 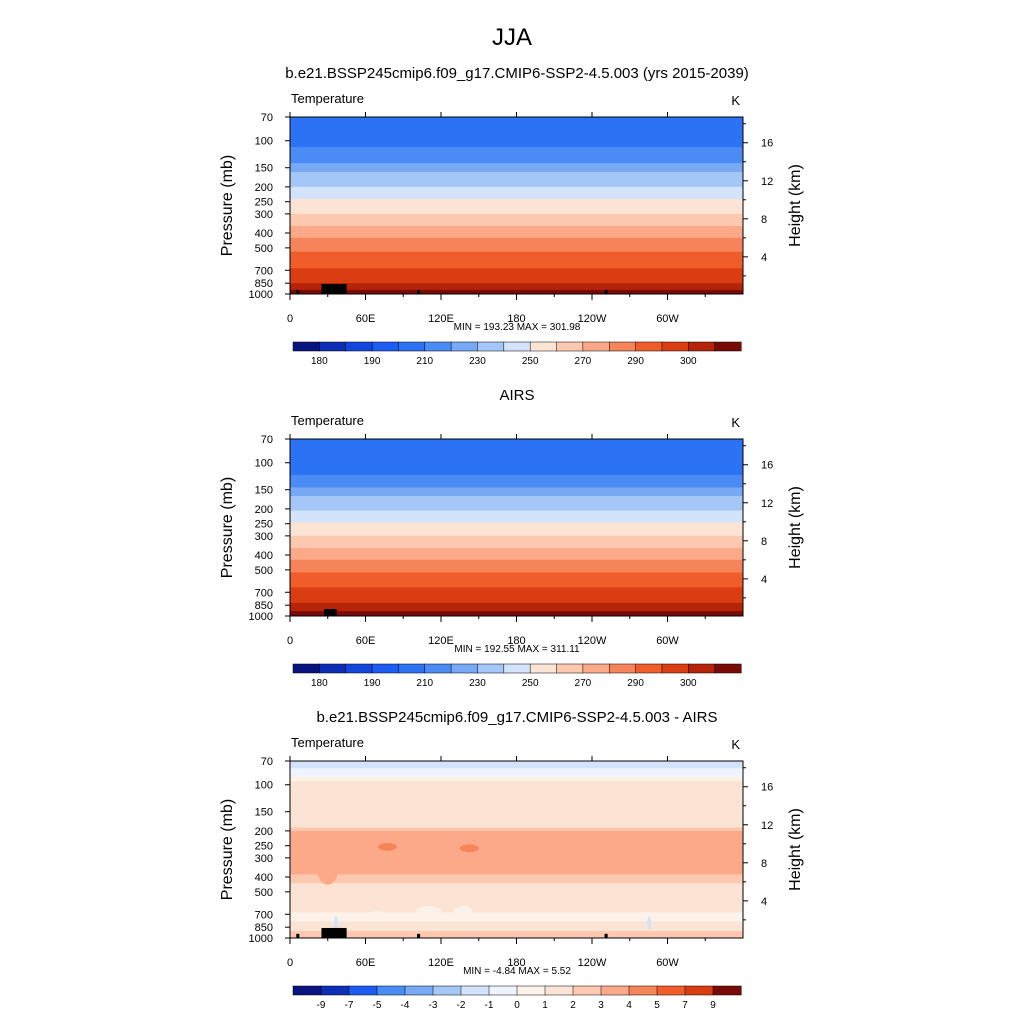 What do you see at coordinates (377, 1005) in the screenshot?
I see `colorbar-label: -5` at bounding box center [377, 1005].